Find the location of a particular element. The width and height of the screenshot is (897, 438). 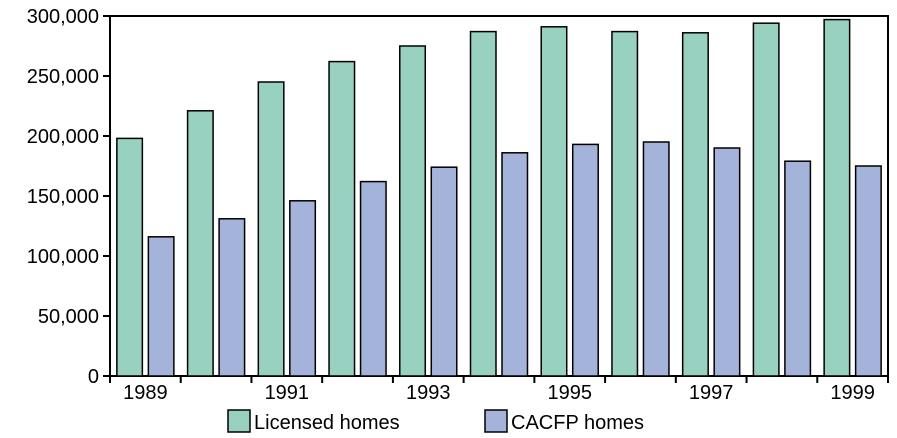

bar-licensed-1991 is located at coordinates (271, 229).